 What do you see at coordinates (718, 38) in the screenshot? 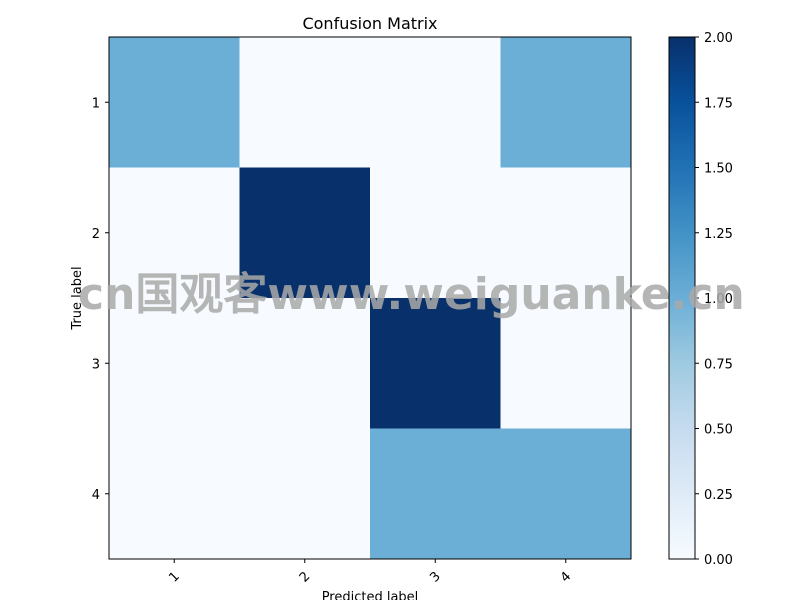
I see `colorbar-tick-label: 2.00` at bounding box center [718, 38].